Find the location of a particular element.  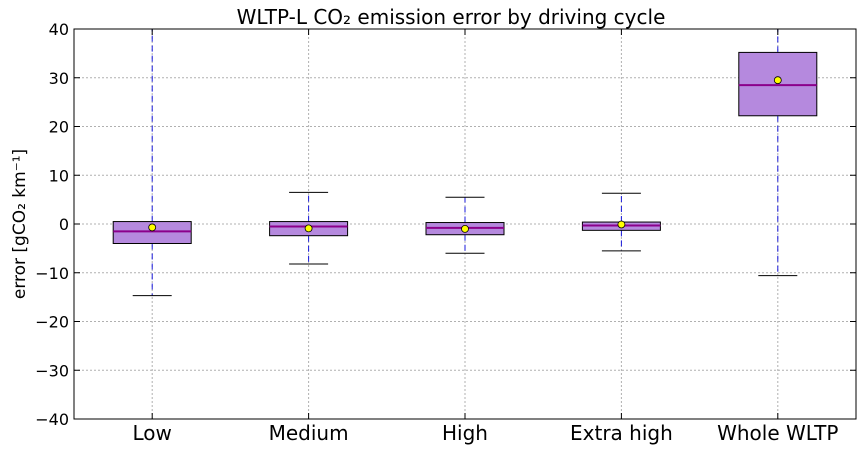

y-tick-label: 10 is located at coordinates (59, 175).